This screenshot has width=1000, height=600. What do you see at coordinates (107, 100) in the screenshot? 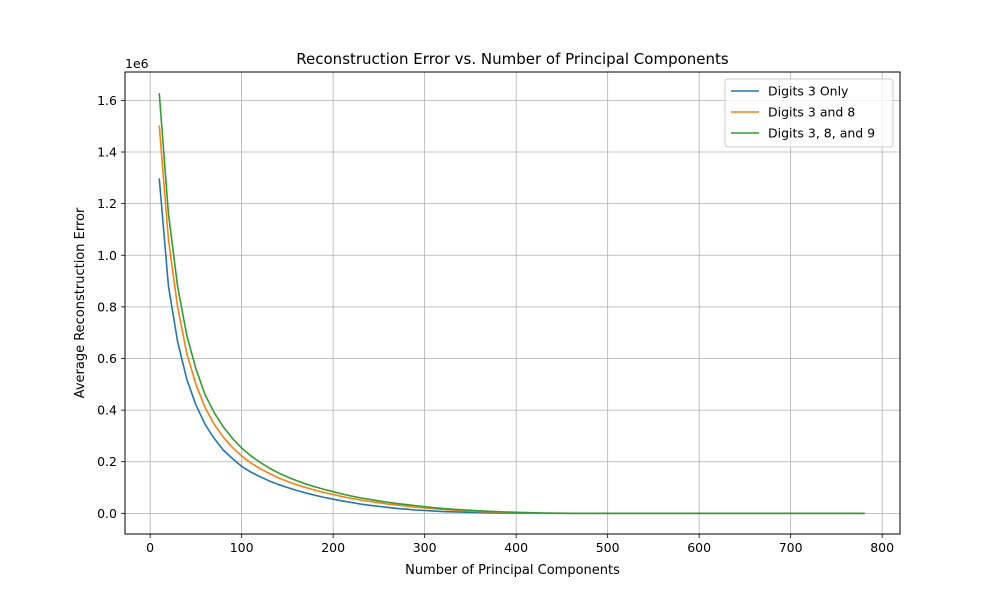
I see `y-tick-label: 1.6` at bounding box center [107, 100].